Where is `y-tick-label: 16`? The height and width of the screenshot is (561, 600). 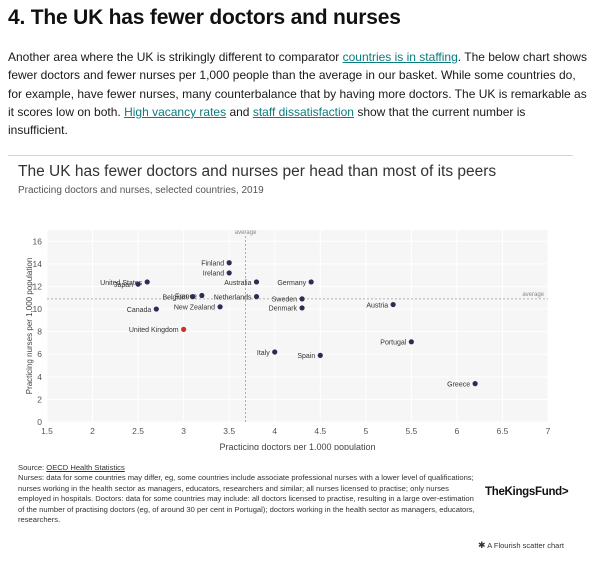
y-tick-label: 16 is located at coordinates (38, 241).